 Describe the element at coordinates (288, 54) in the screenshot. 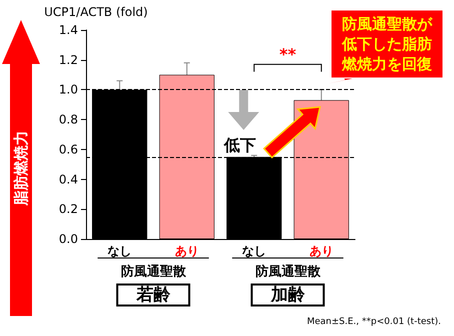

I see `annotation: **` at that location.